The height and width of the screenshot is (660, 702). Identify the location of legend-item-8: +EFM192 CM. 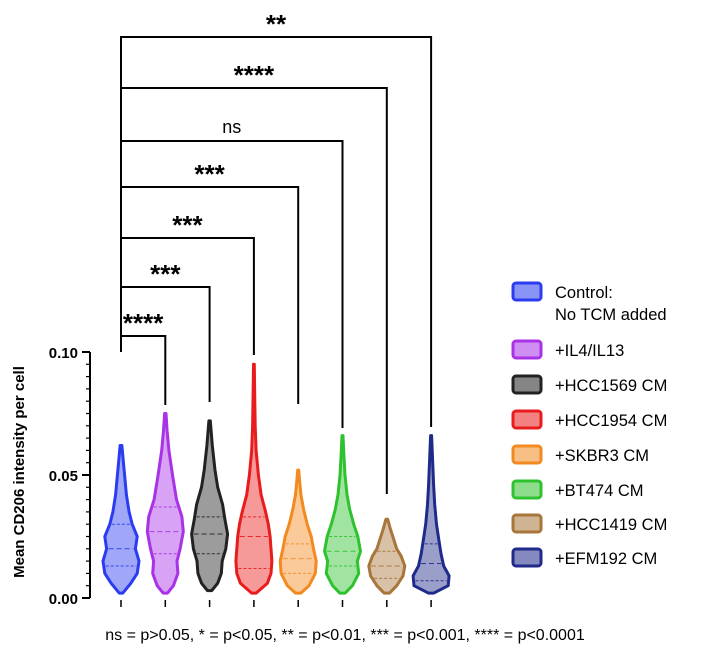
(584, 557).